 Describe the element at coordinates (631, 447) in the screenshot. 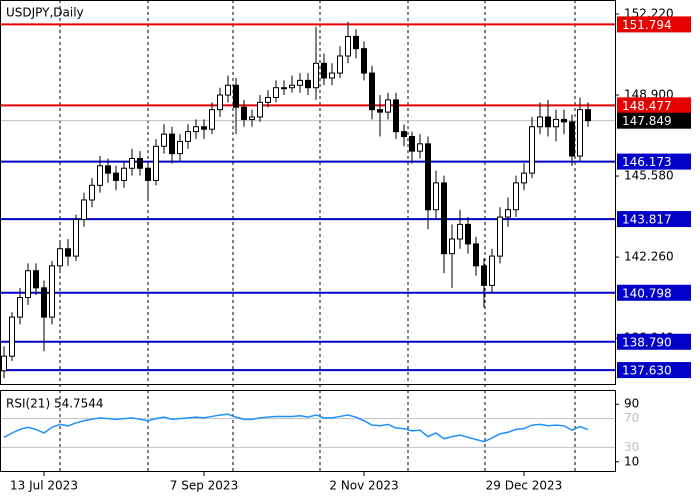

I see `rsi-level-label: 30` at that location.